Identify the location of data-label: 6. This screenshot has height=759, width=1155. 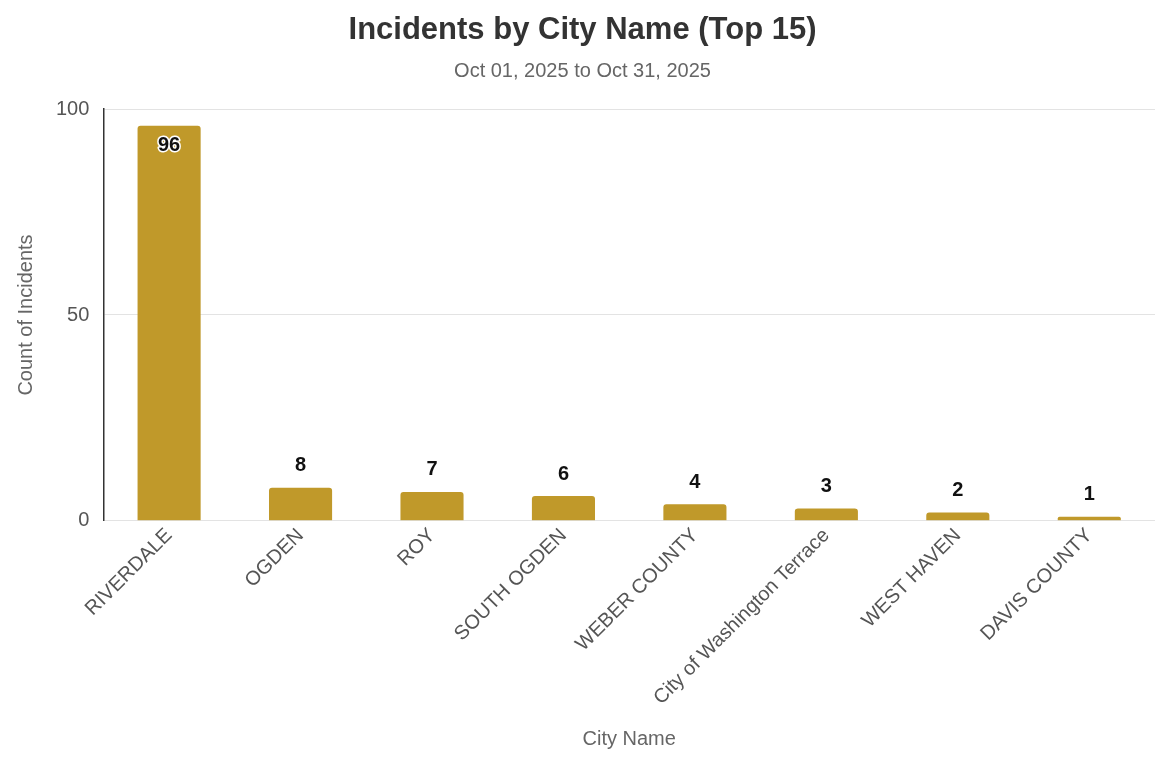
(563, 472).